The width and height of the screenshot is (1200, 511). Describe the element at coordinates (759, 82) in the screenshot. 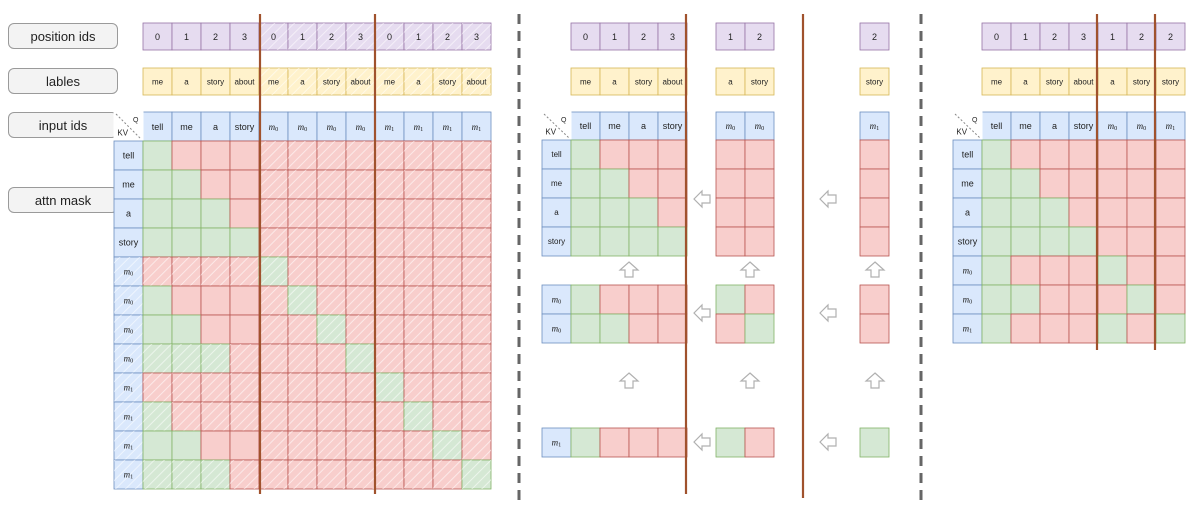

I see `p2b-label: story` at that location.